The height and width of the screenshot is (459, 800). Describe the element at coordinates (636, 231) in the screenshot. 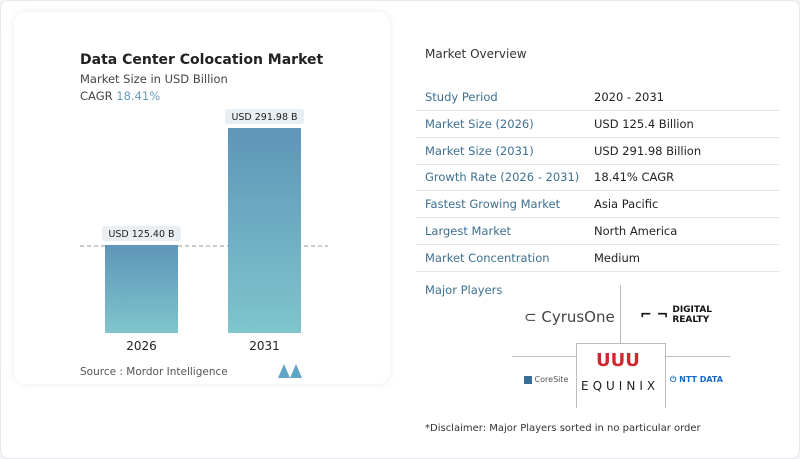

I see `row-value: North America` at that location.